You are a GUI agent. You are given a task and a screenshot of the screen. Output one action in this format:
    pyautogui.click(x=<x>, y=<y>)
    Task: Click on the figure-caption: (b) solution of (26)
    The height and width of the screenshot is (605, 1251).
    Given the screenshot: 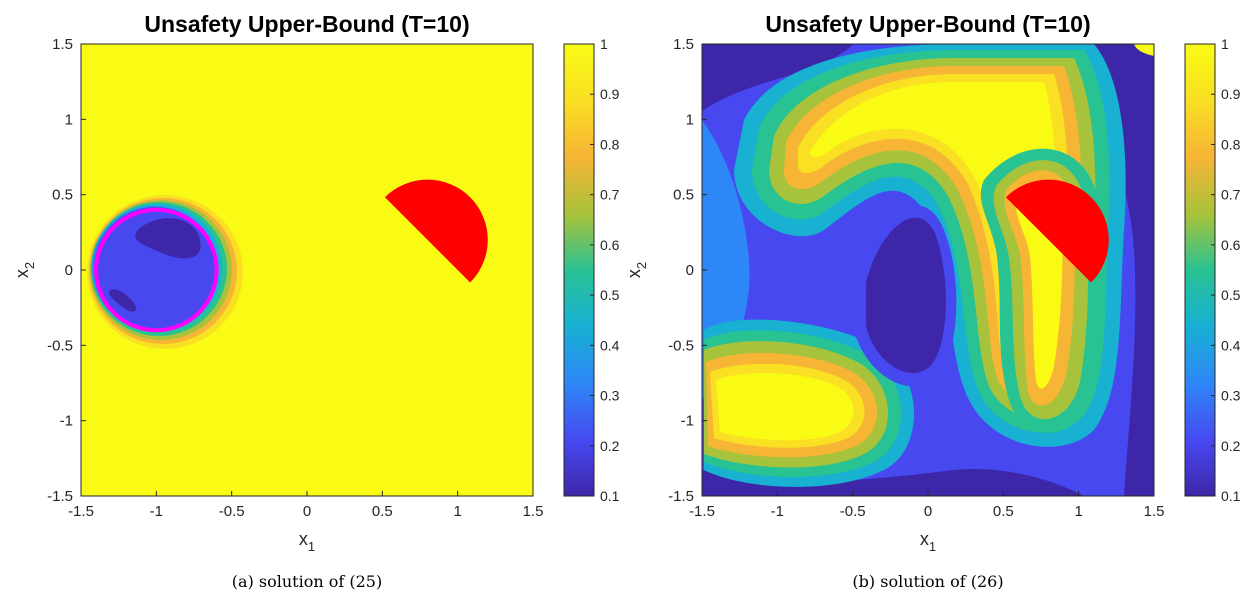 What is the action you would take?
    pyautogui.click(x=928, y=581)
    